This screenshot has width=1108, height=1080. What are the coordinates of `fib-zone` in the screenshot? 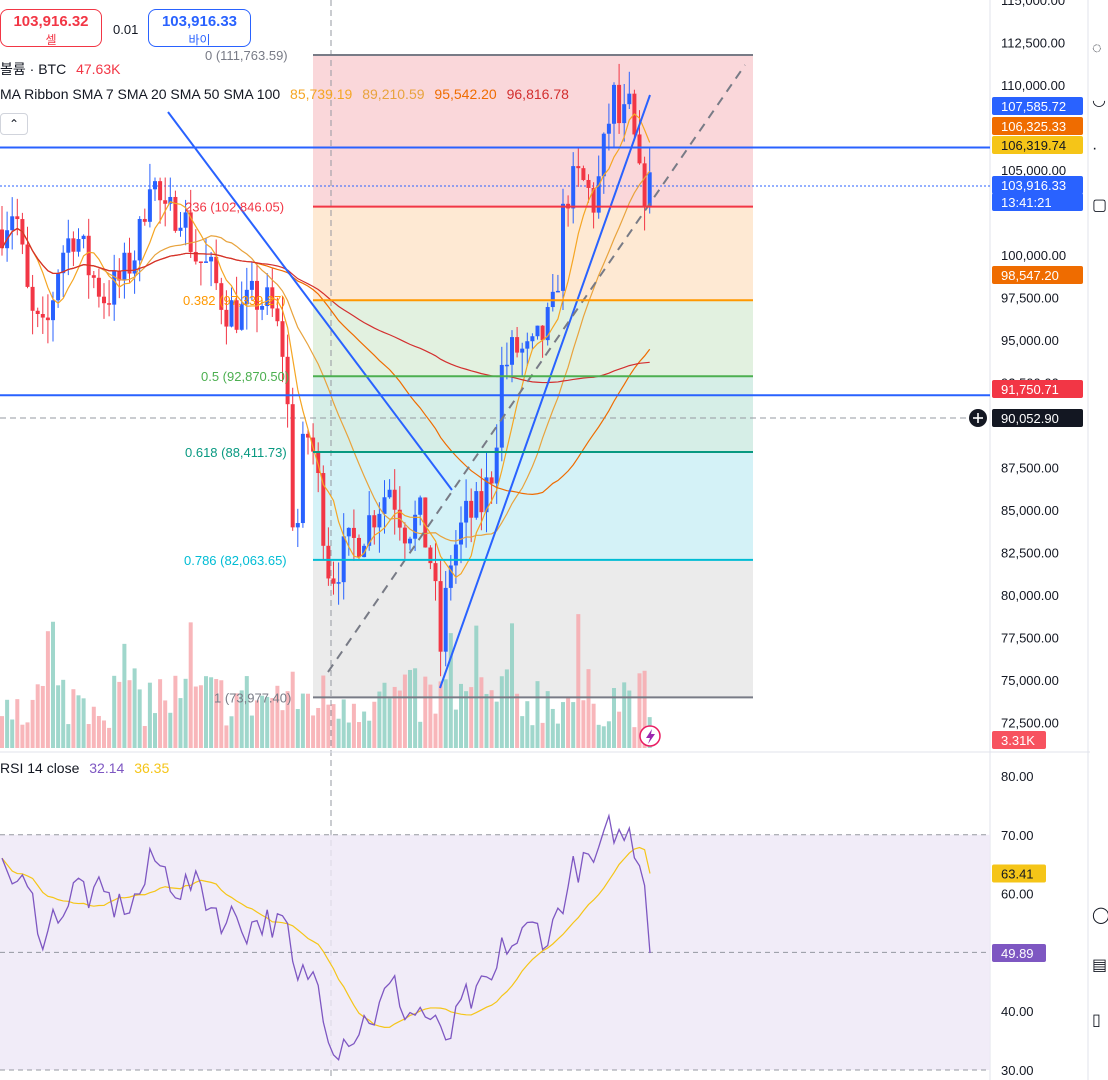 It's located at (533, 414).